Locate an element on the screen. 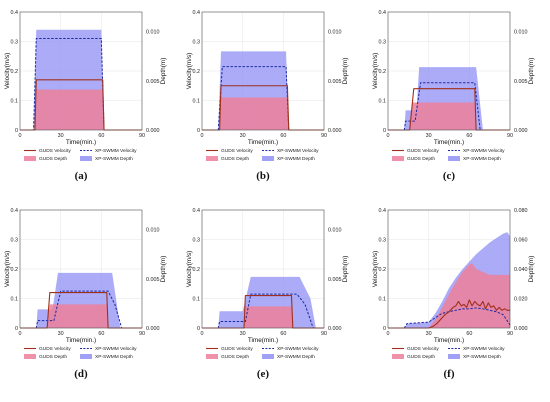 This screenshot has width=550, height=402. y2-tick-label: 0.060 is located at coordinates (521, 241).